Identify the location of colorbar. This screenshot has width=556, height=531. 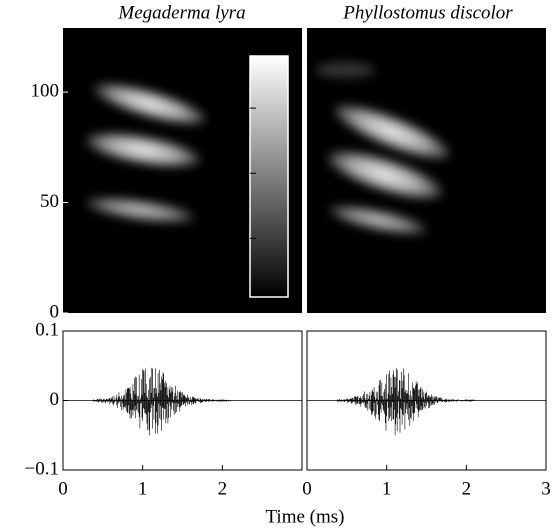
(269, 176).